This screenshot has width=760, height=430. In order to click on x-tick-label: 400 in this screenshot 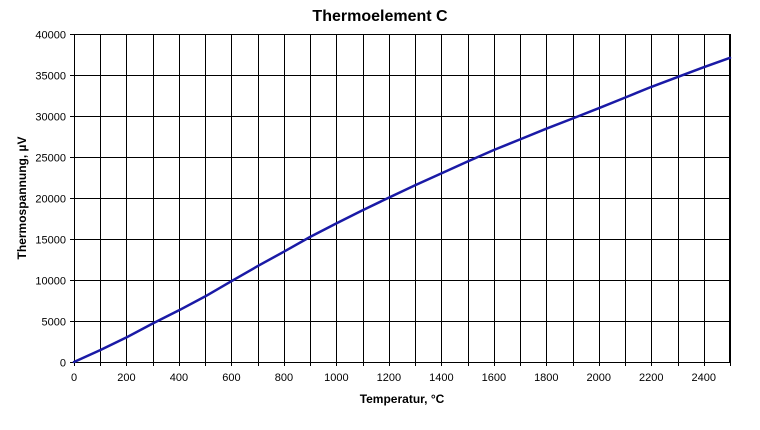, I will do `click(179, 378)`.